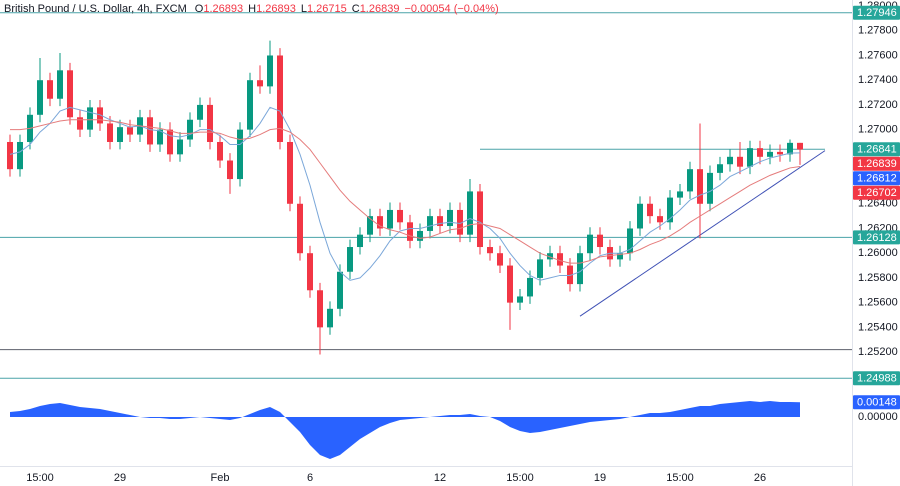 This screenshot has width=900, height=486. What do you see at coordinates (327, 9) in the screenshot?
I see `legend-field-value: 1.26715` at bounding box center [327, 9].